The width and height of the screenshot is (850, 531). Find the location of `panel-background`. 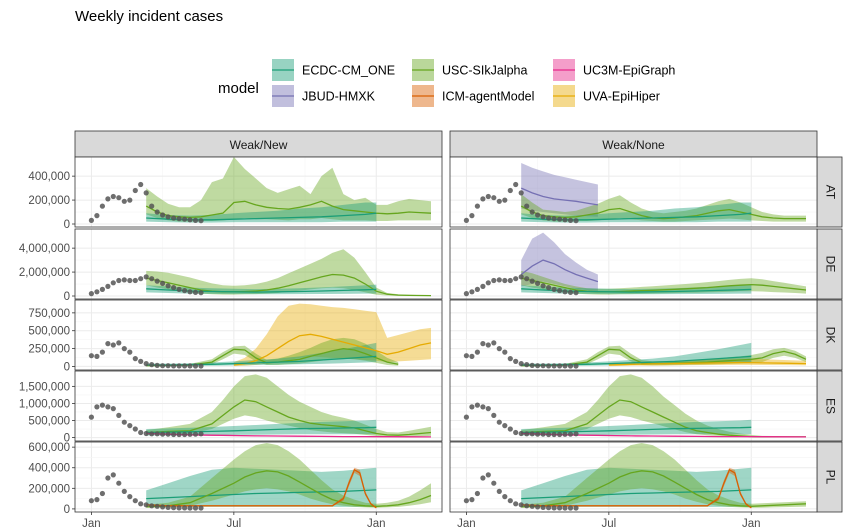

panel-background is located at coordinates (258, 264).